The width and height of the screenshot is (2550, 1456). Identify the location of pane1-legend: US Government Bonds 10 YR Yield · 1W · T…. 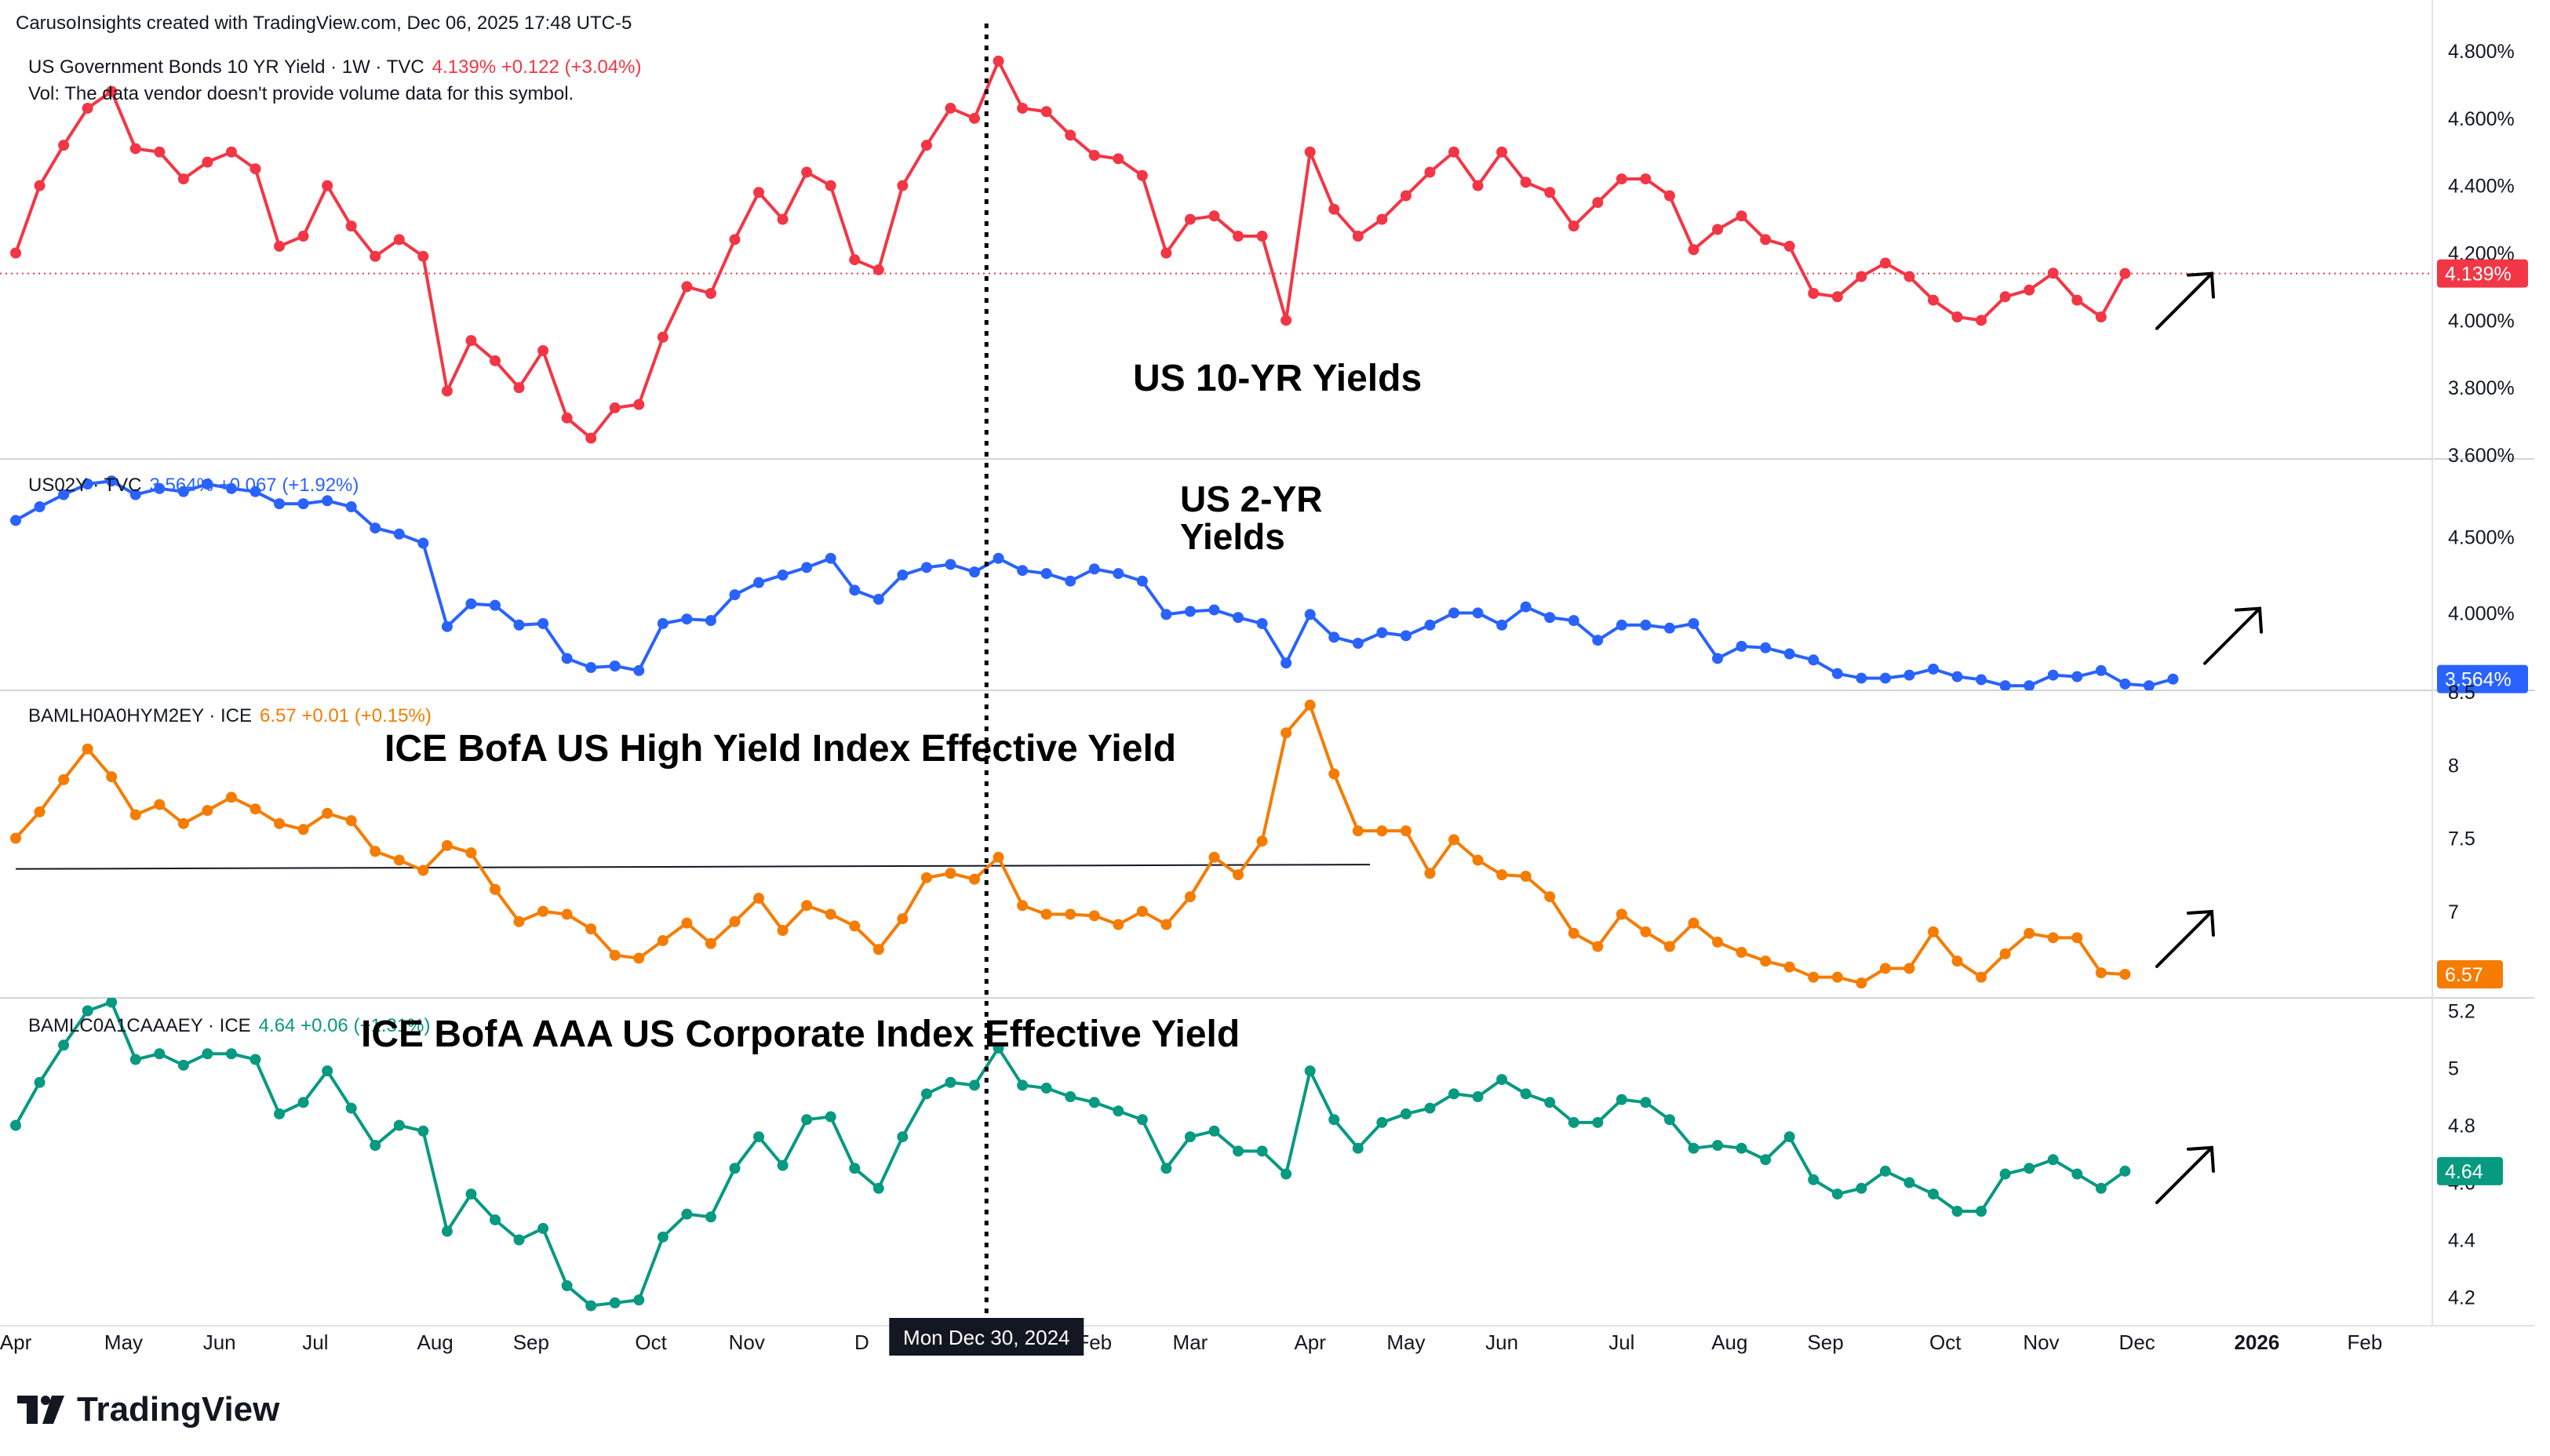
(339, 67).